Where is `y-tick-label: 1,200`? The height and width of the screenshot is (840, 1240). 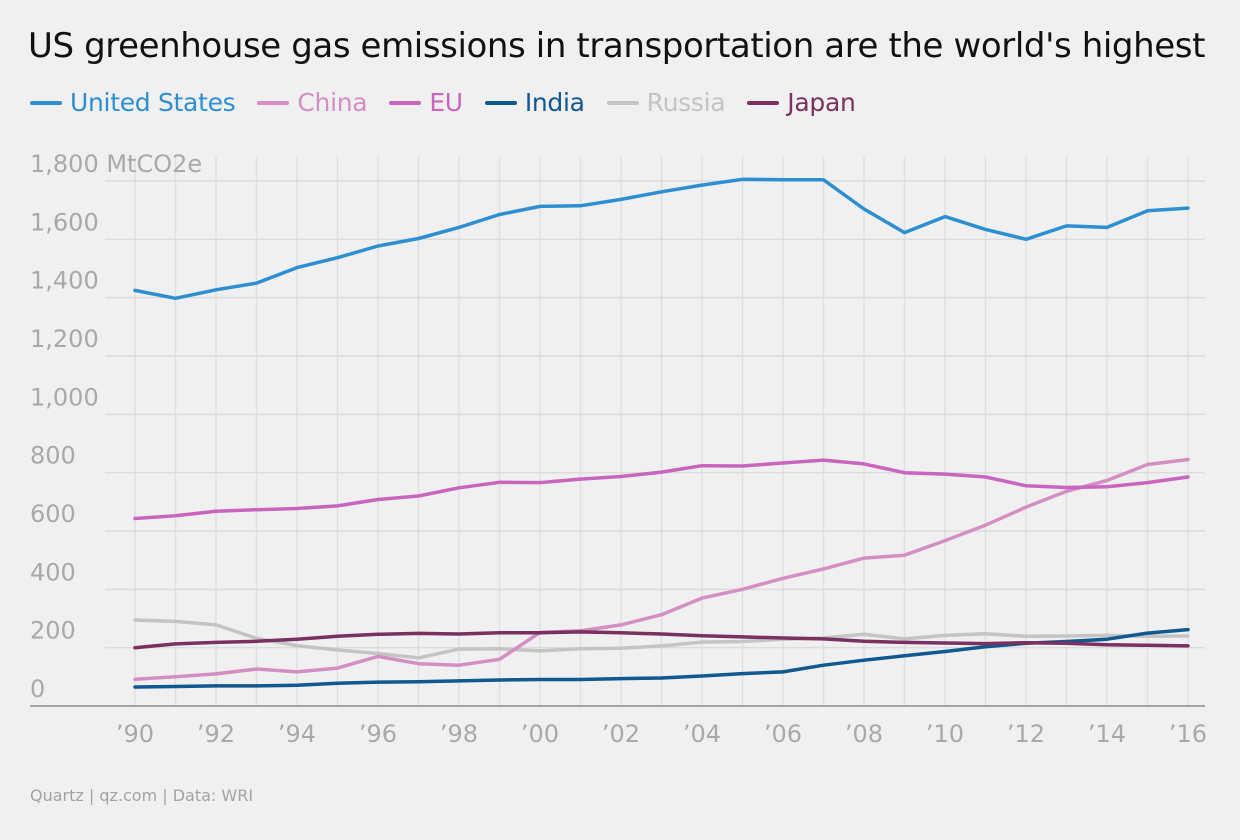
y-tick-label: 1,200 is located at coordinates (64, 339).